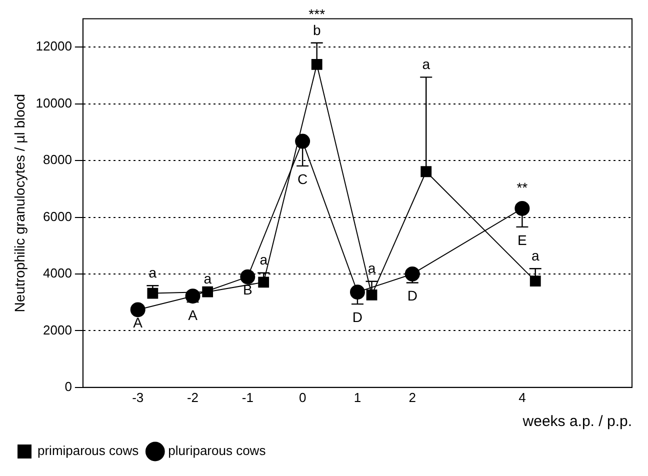 The image size is (648, 476). I want to click on annotation: C, so click(303, 178).